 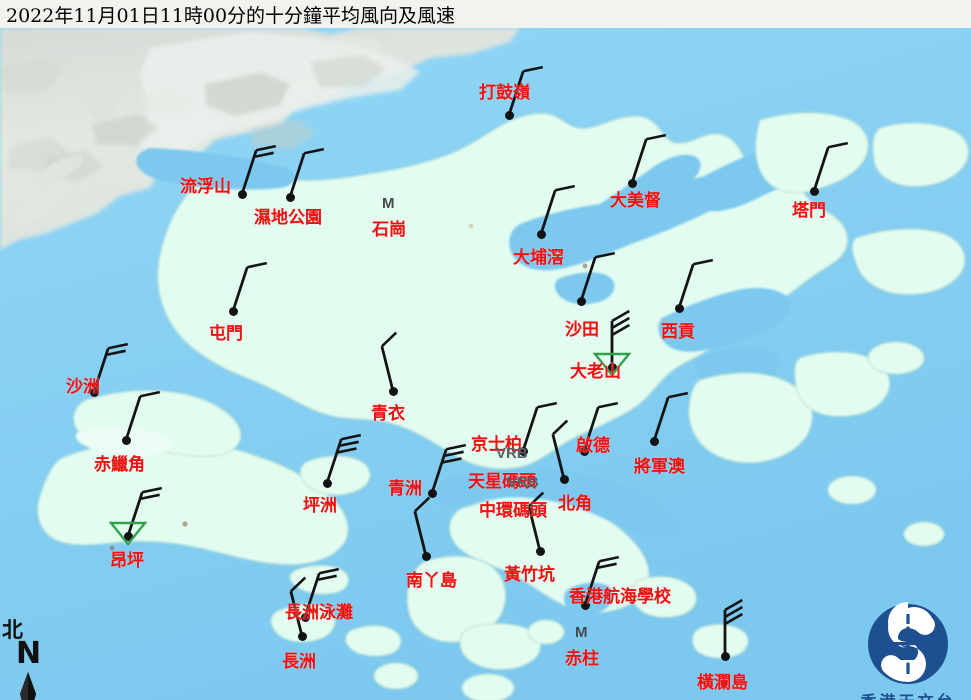 What do you see at coordinates (298, 606) in the screenshot?
I see `wind-barb-cheung-chau` at bounding box center [298, 606].